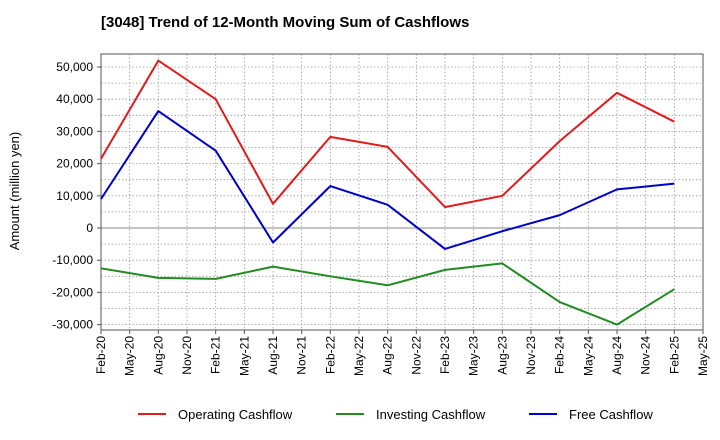 This screenshot has width=720, height=440. Describe the element at coordinates (674, 355) in the screenshot. I see `x-tick-label: Feb-25` at that location.